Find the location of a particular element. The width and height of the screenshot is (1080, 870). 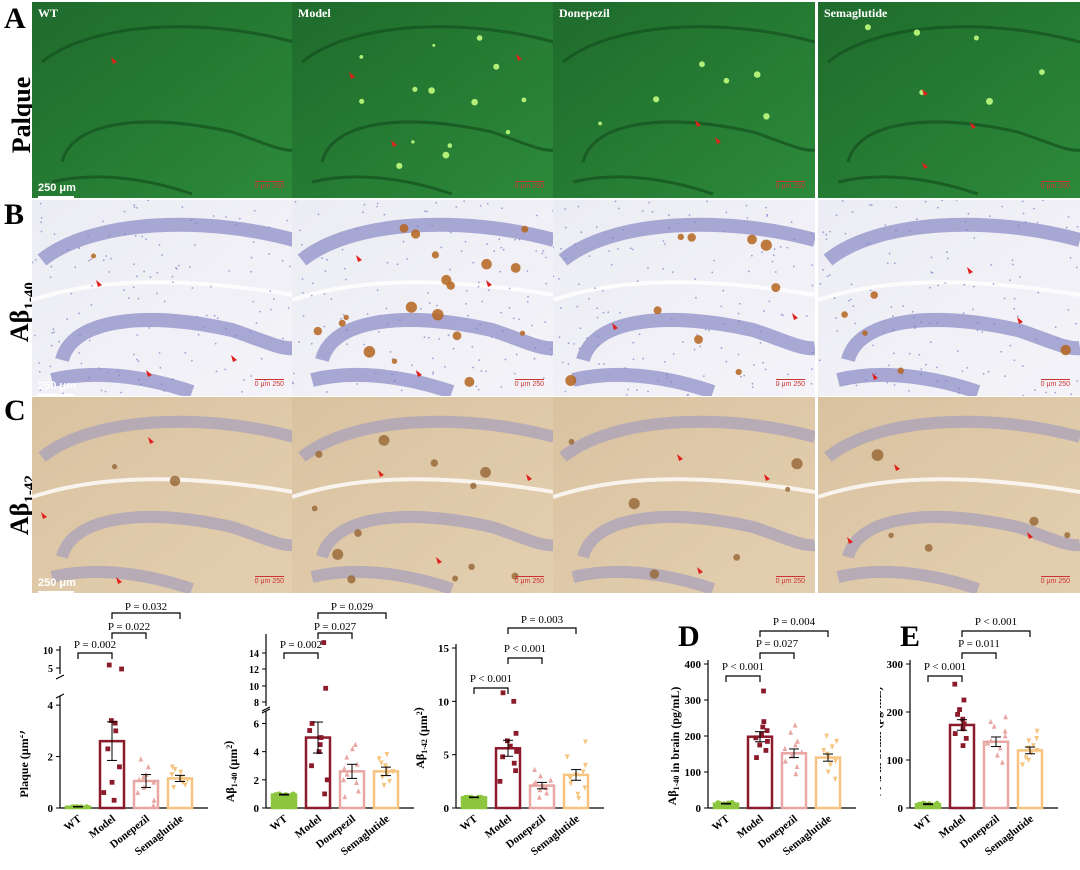

p-value-label: P = 0.002 is located at coordinates (95, 645).